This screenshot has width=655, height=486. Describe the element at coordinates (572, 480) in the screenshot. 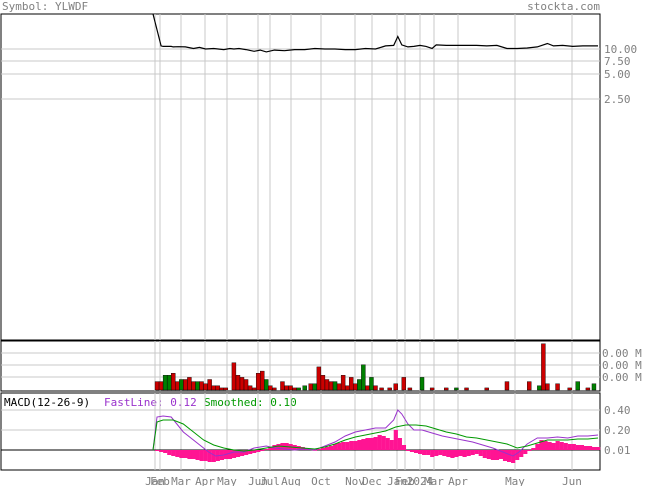

I see `x-tick-label: Jun` at that location.